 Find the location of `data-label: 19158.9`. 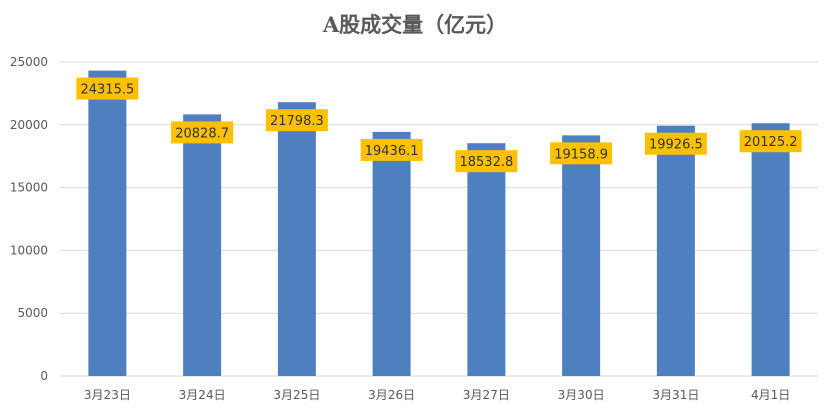

data-label: 19158.9 is located at coordinates (581, 154).